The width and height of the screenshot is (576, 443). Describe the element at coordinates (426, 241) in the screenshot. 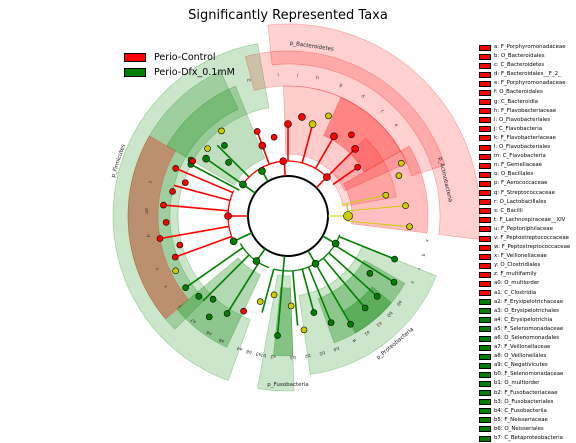

I see `ring-label-x: x` at that location.